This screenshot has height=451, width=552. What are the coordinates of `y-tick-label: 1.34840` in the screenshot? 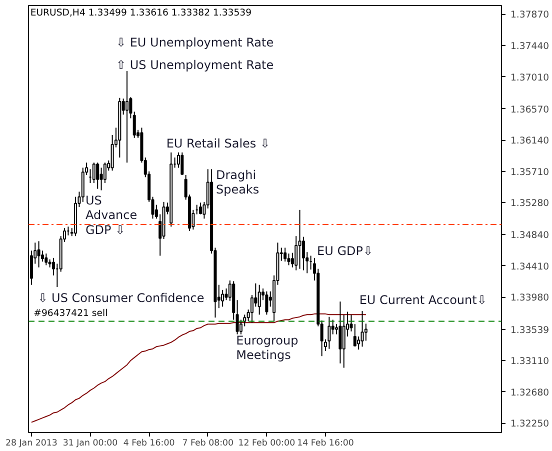 It's located at (530, 236).